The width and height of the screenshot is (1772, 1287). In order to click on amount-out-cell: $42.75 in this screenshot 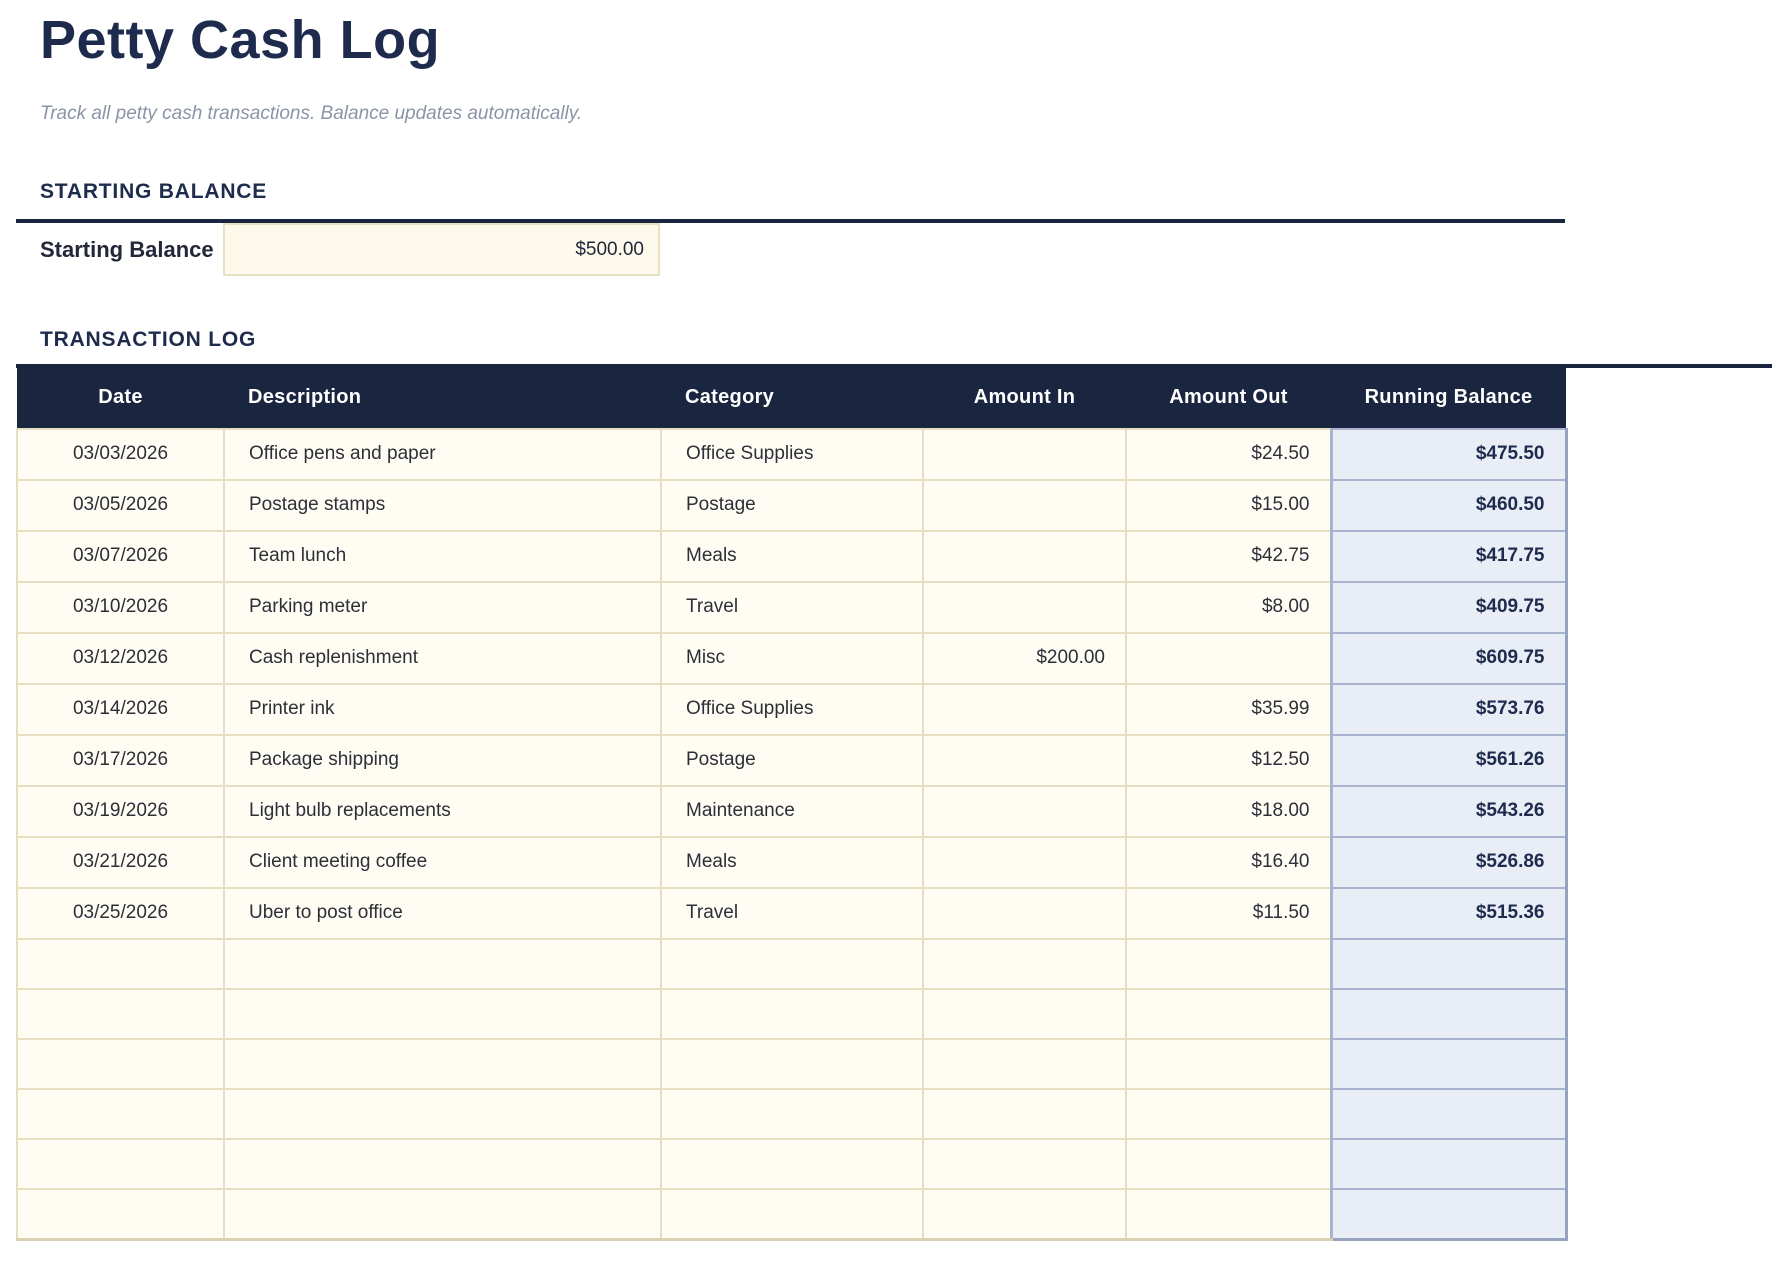, I will do `click(1228, 556)`.